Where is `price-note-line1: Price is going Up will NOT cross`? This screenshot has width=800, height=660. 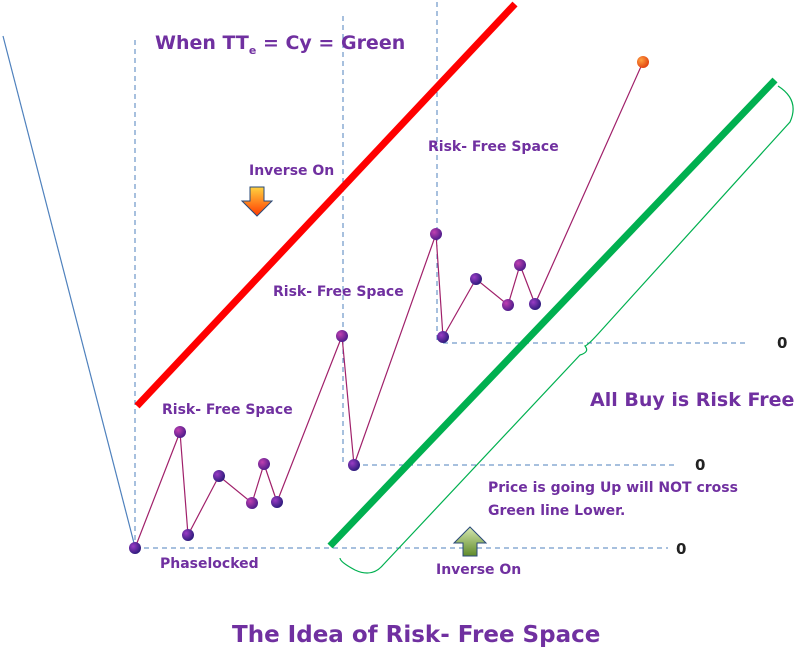
price-note-line1: Price is going Up will NOT cross is located at coordinates (613, 488).